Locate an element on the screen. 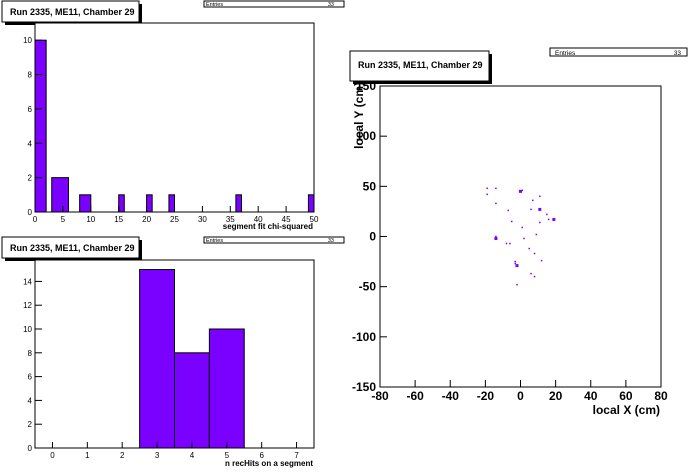 The height and width of the screenshot is (472, 696). x-tick-label: 80 is located at coordinates (661, 396).